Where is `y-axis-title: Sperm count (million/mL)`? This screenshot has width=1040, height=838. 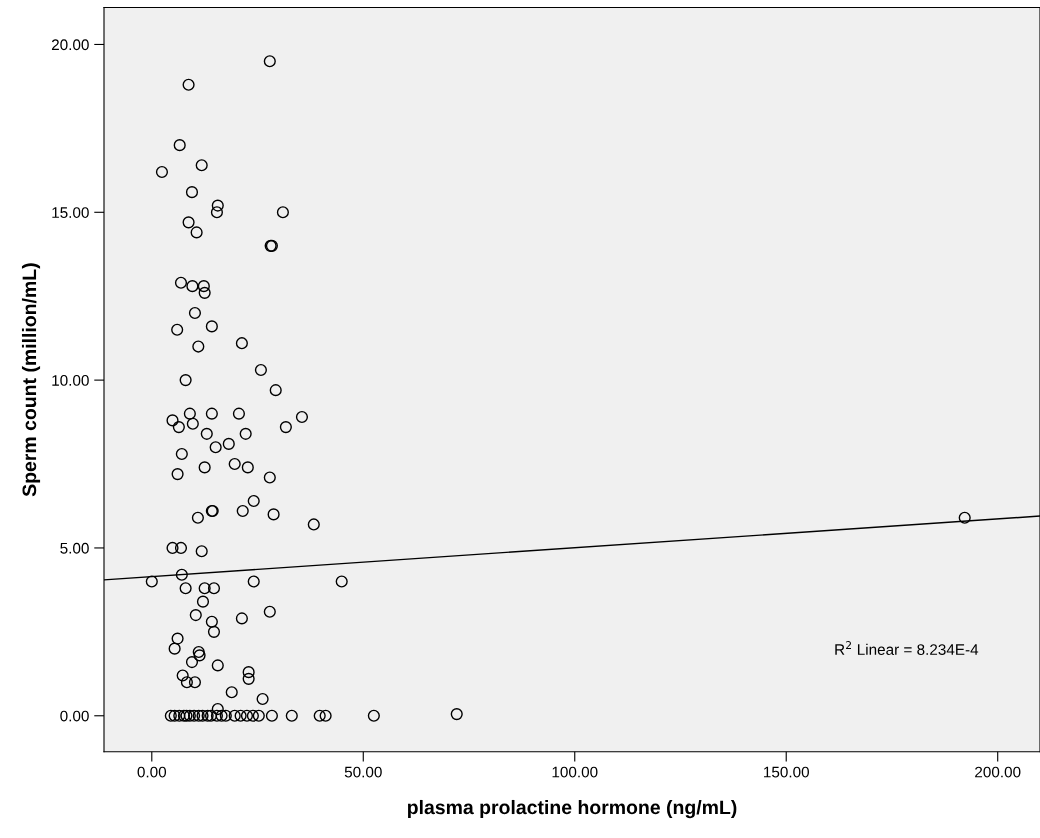 y-axis-title: Sperm count (million/mL) is located at coordinates (31, 380).